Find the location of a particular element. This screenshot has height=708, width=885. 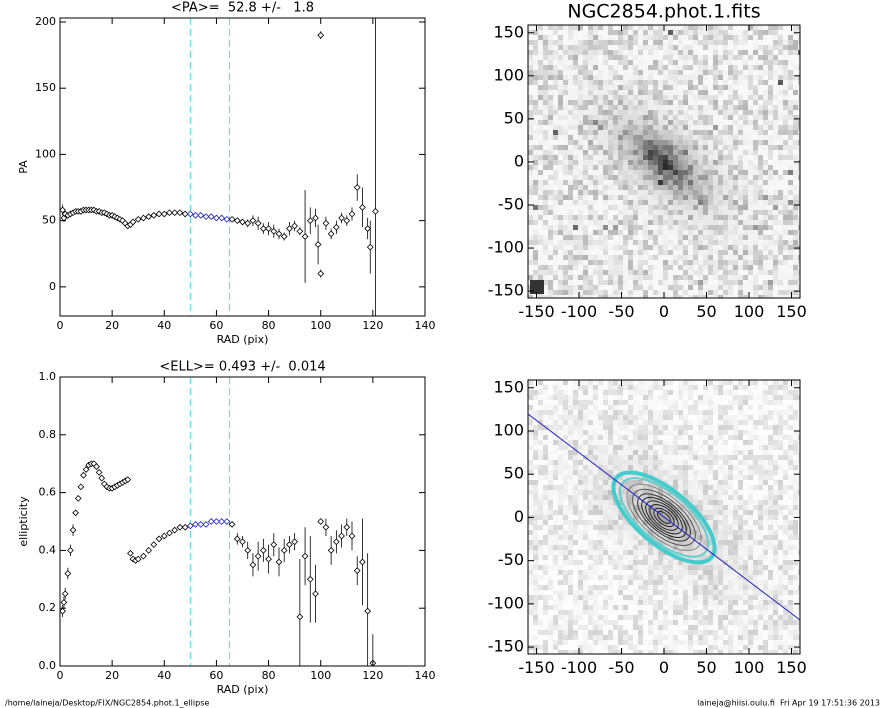

x-tick-label: 60 is located at coordinates (216, 325).